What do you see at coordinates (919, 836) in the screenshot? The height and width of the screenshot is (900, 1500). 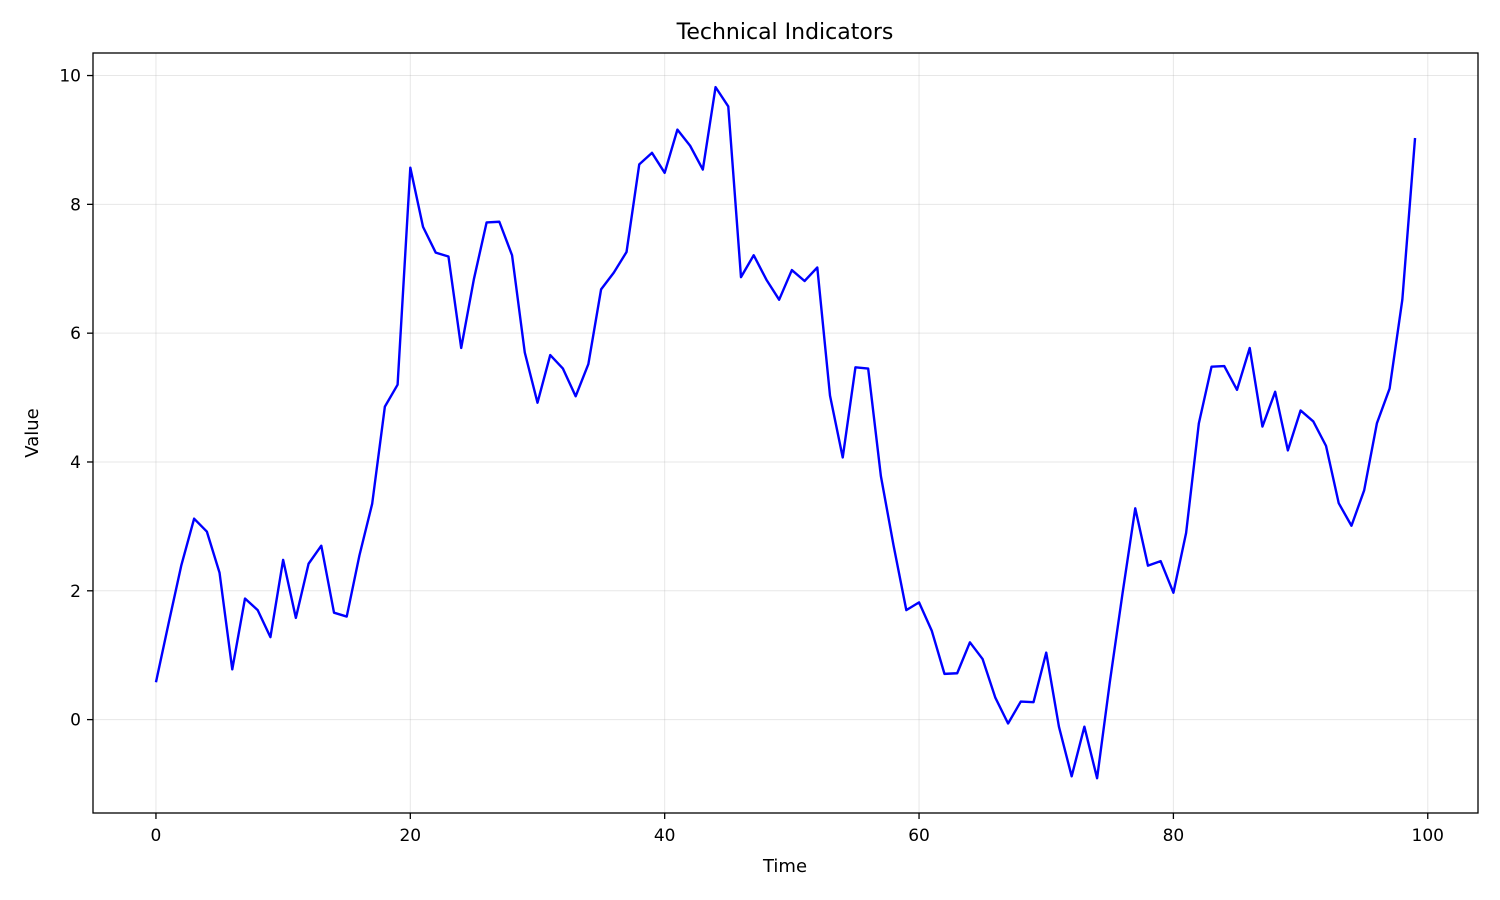 I see `x-tick-label: 60` at bounding box center [919, 836].